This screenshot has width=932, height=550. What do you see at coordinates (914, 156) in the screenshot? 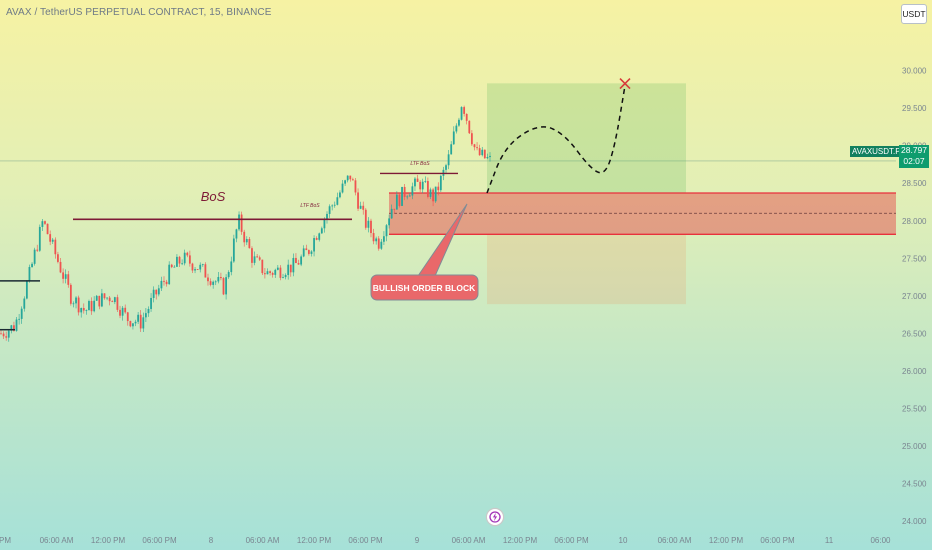
I see `last-price-tag: 28.797 02:07` at bounding box center [914, 156].